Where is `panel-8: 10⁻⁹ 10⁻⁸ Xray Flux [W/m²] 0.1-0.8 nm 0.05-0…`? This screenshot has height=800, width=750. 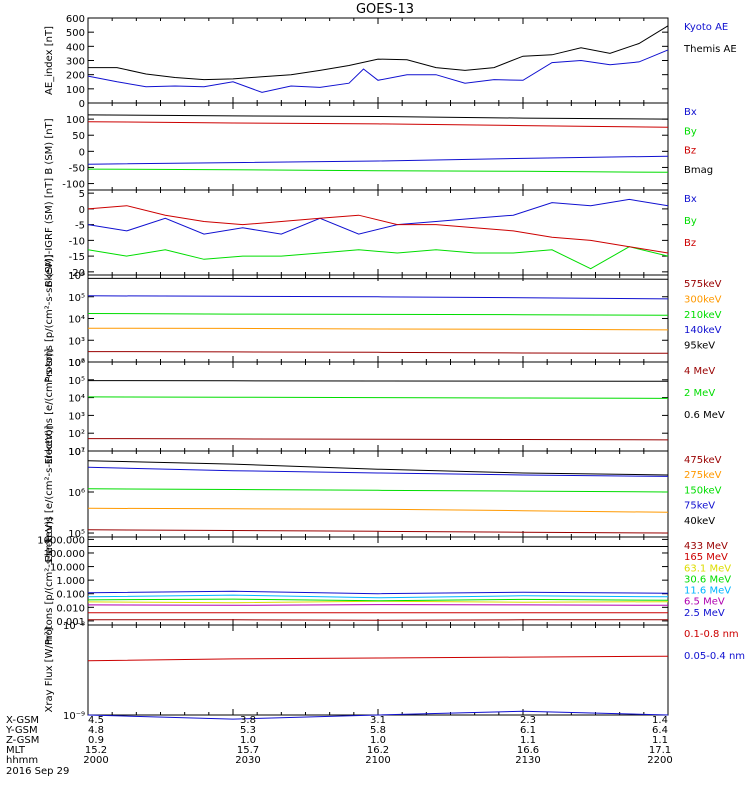
panel-8: 10⁻⁹ 10⁻⁸ Xray Flux [W/m²] 0.1-0.8 nm 0.05-0… is located at coordinates (394, 671).